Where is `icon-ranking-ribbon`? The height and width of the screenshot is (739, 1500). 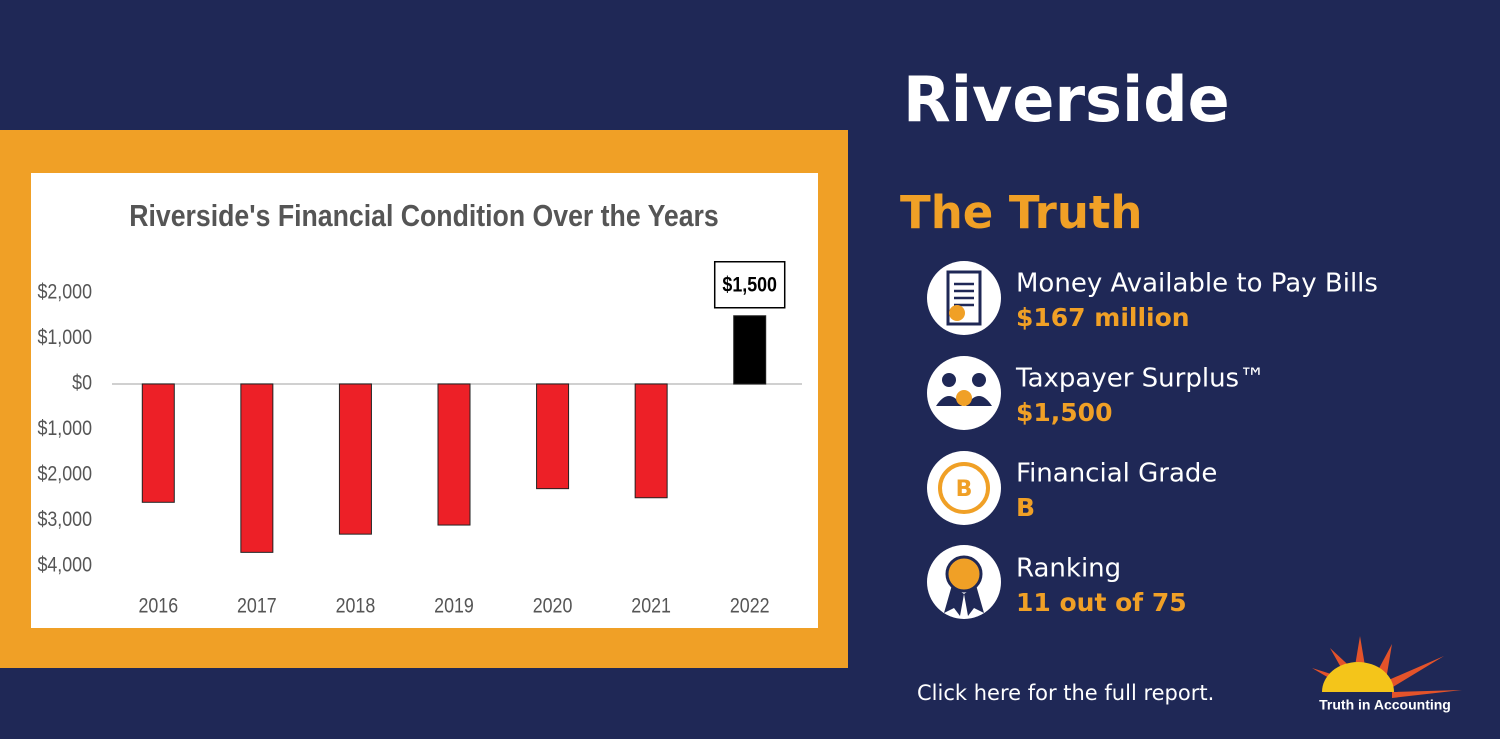
icon-ranking-ribbon is located at coordinates (964, 600).